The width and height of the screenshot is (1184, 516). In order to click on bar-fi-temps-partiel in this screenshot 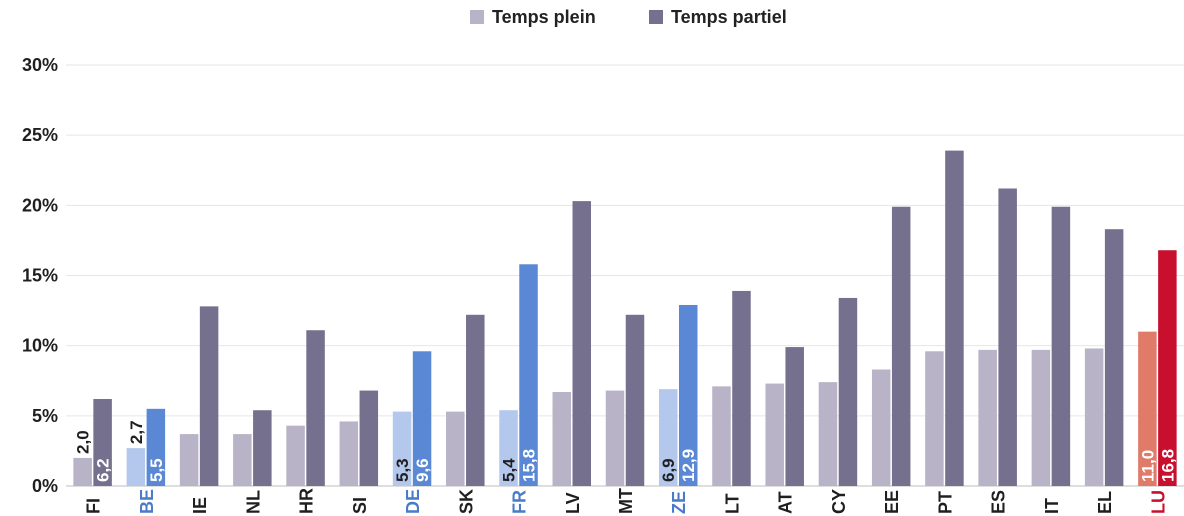, I will do `click(102, 442)`.